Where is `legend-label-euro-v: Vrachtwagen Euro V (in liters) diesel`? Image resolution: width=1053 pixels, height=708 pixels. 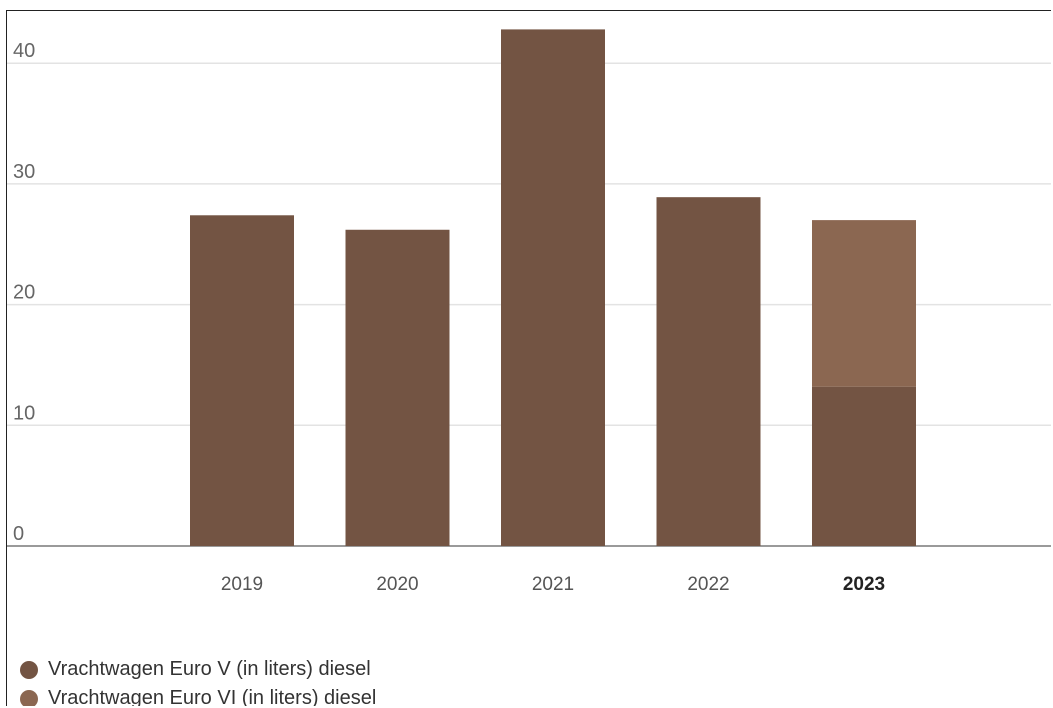
legend-label-euro-v: Vrachtwagen Euro V (in liters) diesel is located at coordinates (209, 669).